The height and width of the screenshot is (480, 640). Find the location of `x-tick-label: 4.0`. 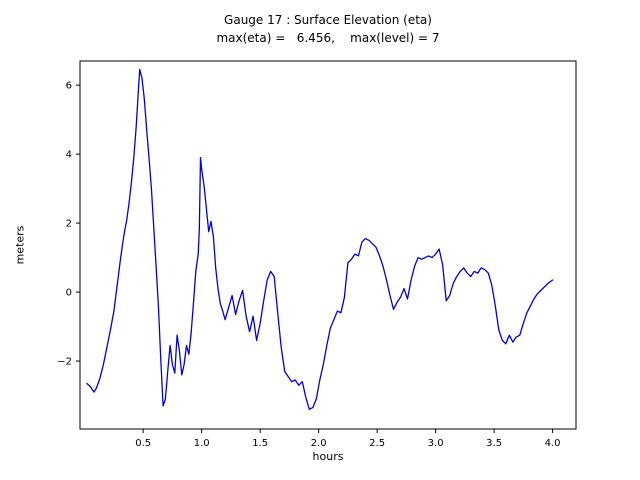

x-tick-label: 4.0 is located at coordinates (553, 443).